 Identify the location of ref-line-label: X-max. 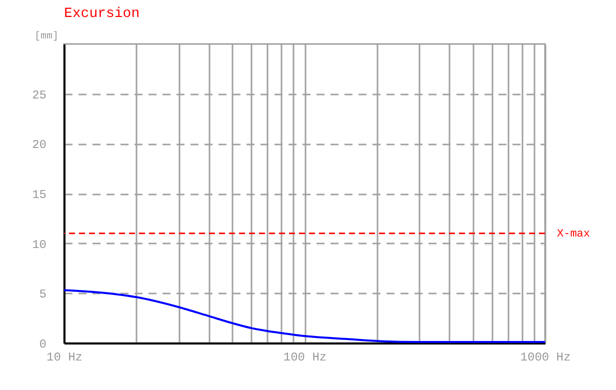
(573, 234).